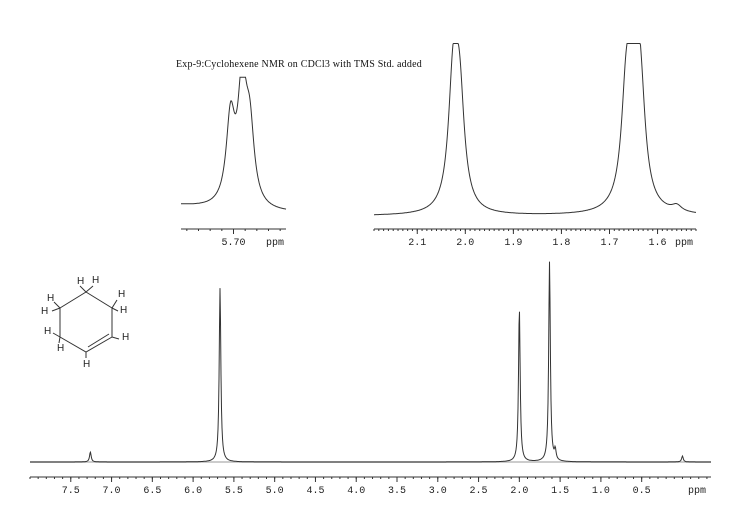 The width and height of the screenshot is (742, 515). What do you see at coordinates (601, 491) in the screenshot?
I see `tick-label: 1.0` at bounding box center [601, 491].